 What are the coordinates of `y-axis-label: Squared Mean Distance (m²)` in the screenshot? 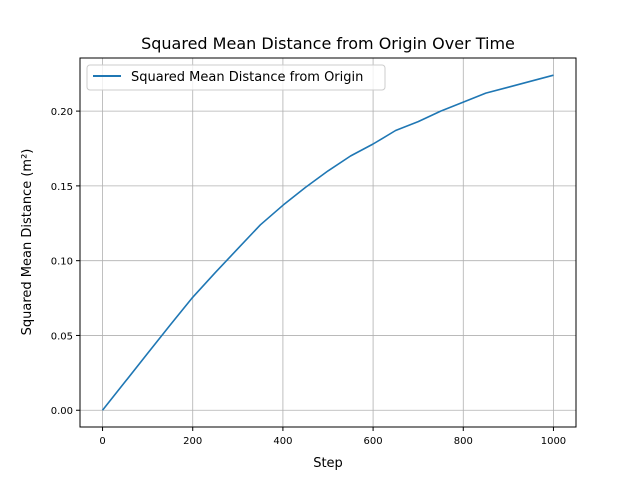 It's located at (27, 242).